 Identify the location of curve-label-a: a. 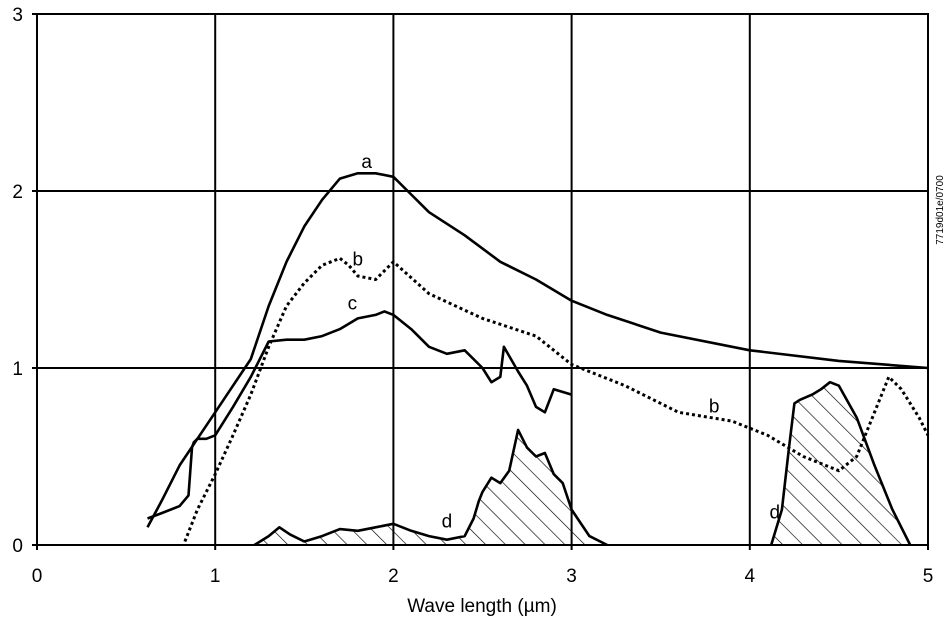
(366, 162).